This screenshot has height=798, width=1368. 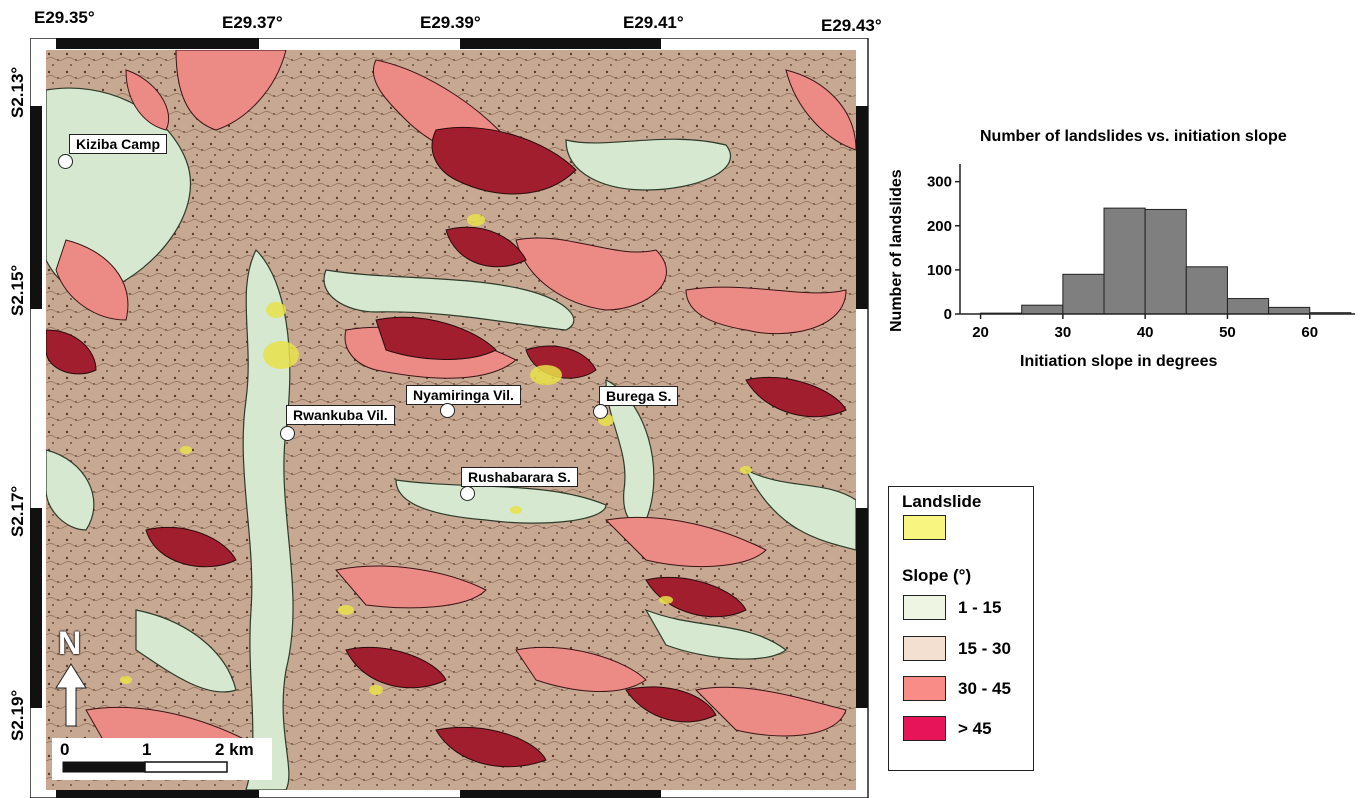 I want to click on legend-label: > 45, so click(x=975, y=729).